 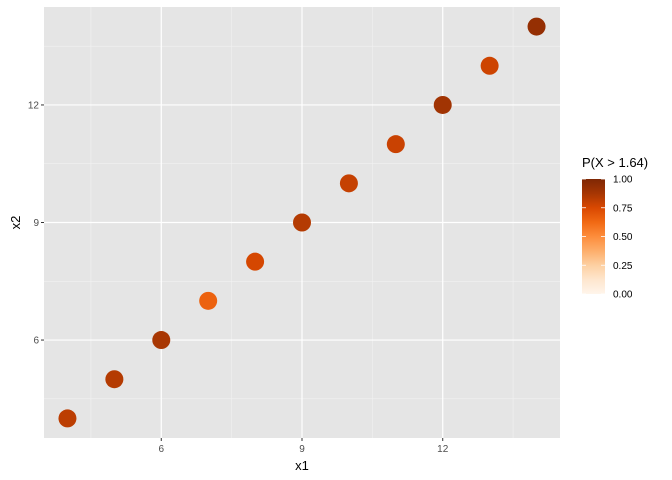 I want to click on legend-title: P(X > 1.64), so click(x=615, y=162).